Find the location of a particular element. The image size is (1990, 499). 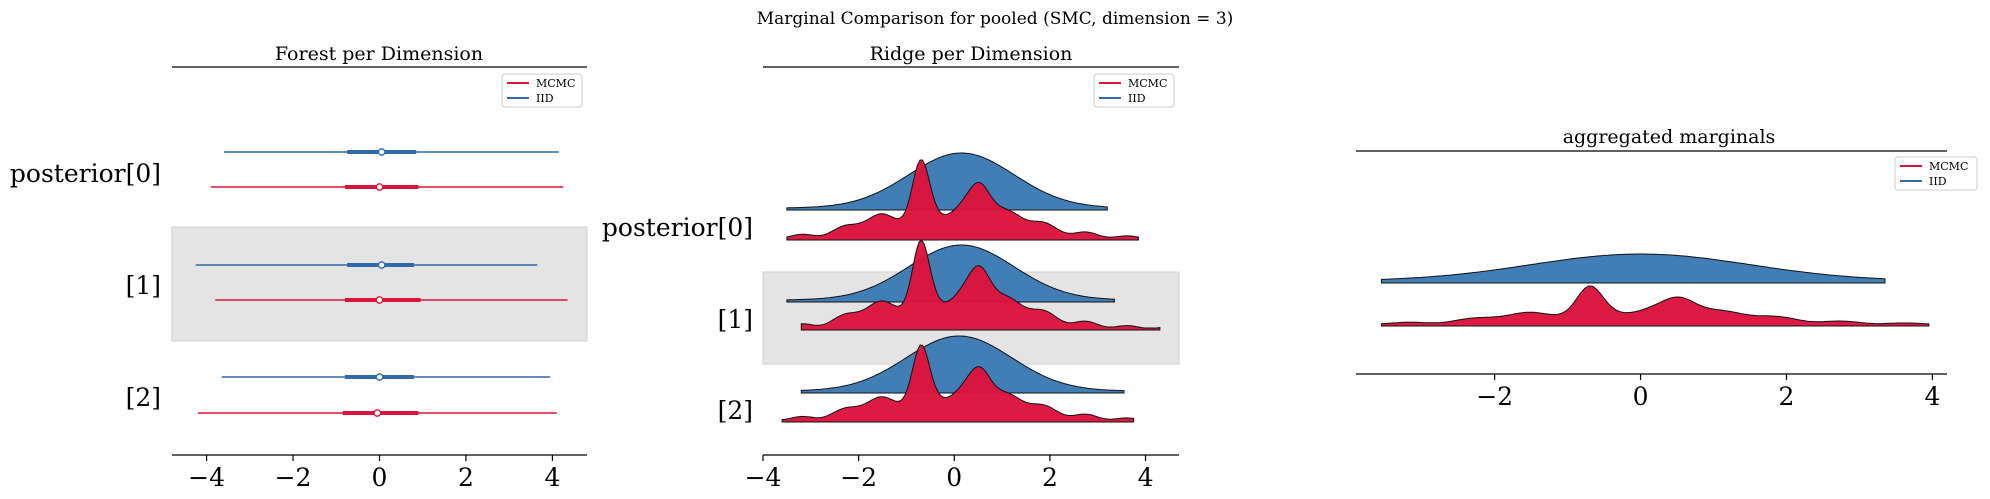

ridge-x-ticks: −4 −2 0 2 4 is located at coordinates (949, 473).